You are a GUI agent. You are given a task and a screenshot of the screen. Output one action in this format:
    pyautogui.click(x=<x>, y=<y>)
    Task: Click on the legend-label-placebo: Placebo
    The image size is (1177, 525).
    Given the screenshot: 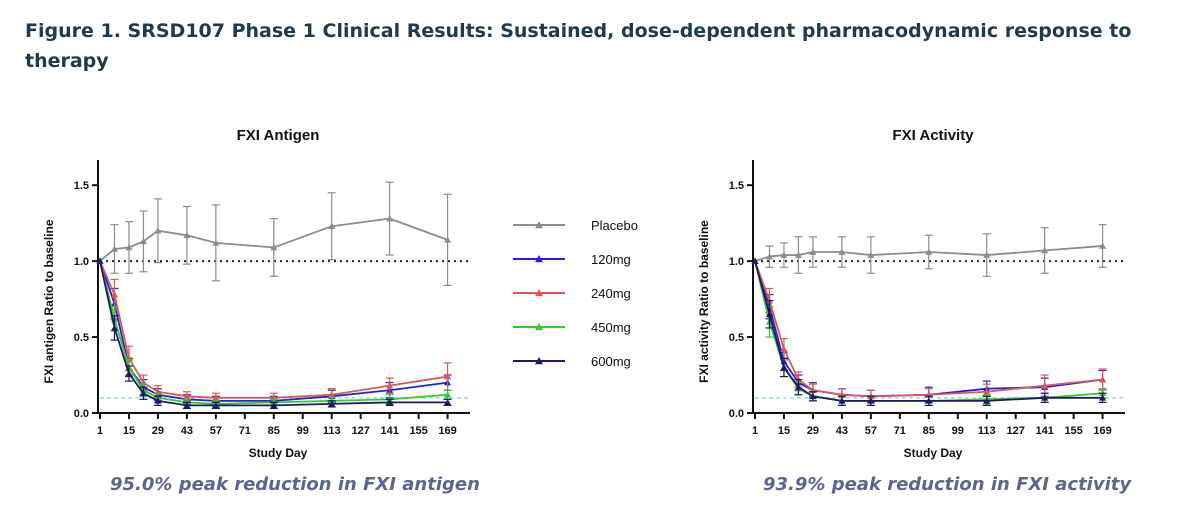 What is the action you would take?
    pyautogui.click(x=614, y=225)
    